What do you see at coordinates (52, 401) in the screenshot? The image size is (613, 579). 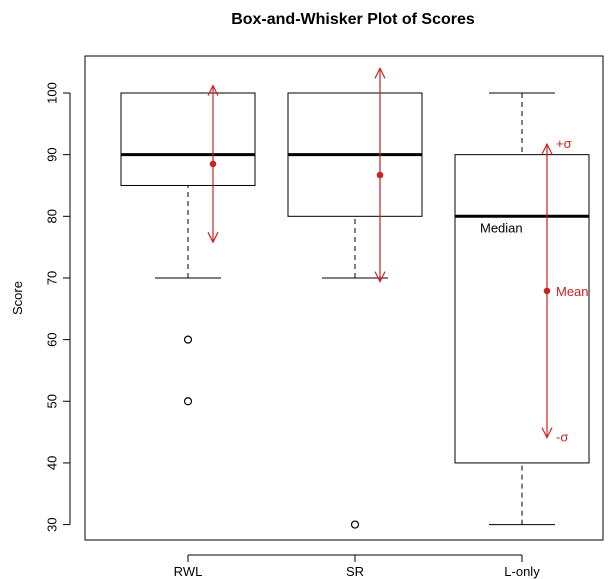 I see `y-tick-label: 50` at bounding box center [52, 401].